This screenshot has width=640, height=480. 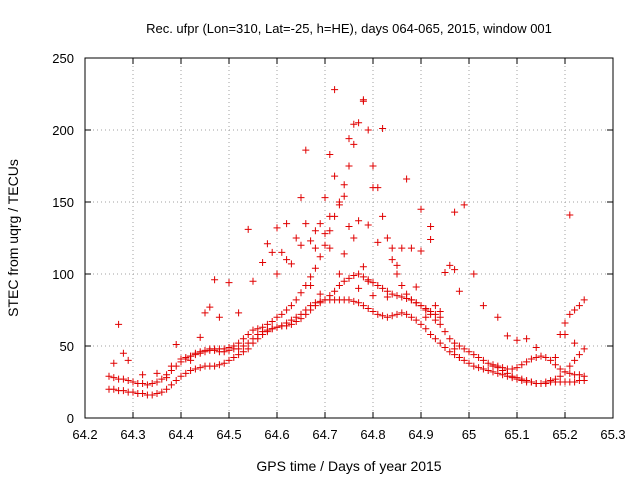 What do you see at coordinates (324, 434) in the screenshot?
I see `x-tick-label: 64.7` at bounding box center [324, 434].